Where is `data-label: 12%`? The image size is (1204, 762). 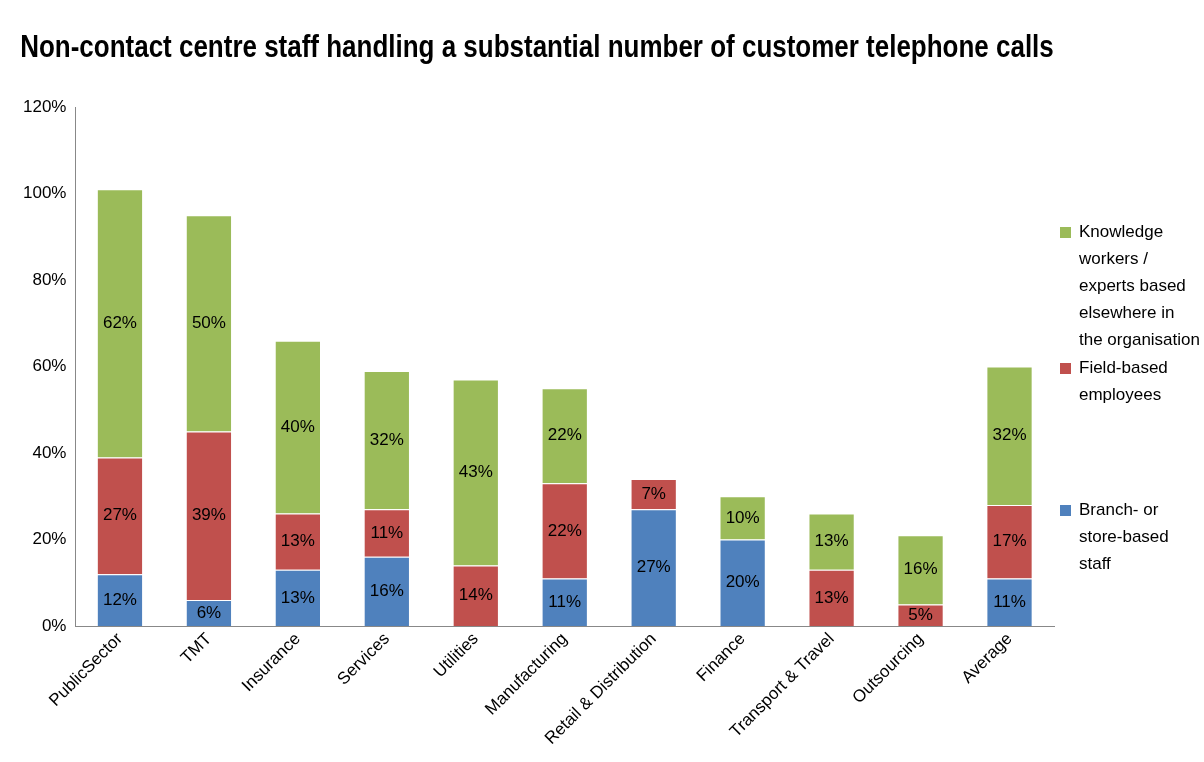 data-label: 12% is located at coordinates (119, 599).